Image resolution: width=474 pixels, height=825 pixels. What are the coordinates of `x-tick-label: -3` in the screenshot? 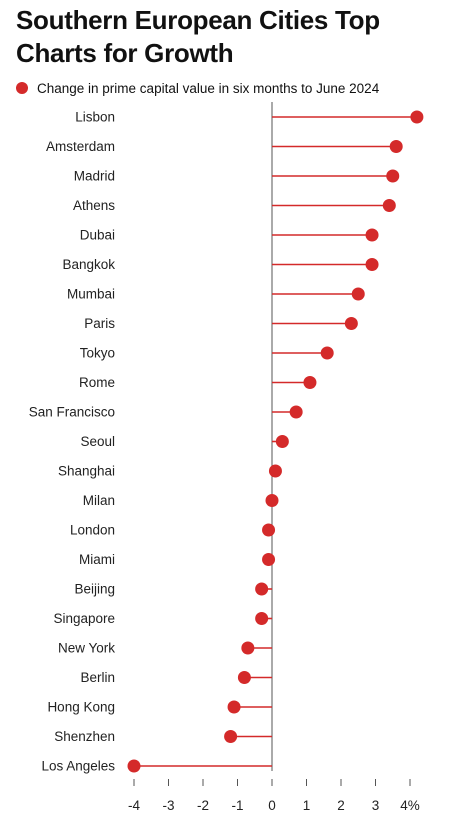 It's located at (168, 805).